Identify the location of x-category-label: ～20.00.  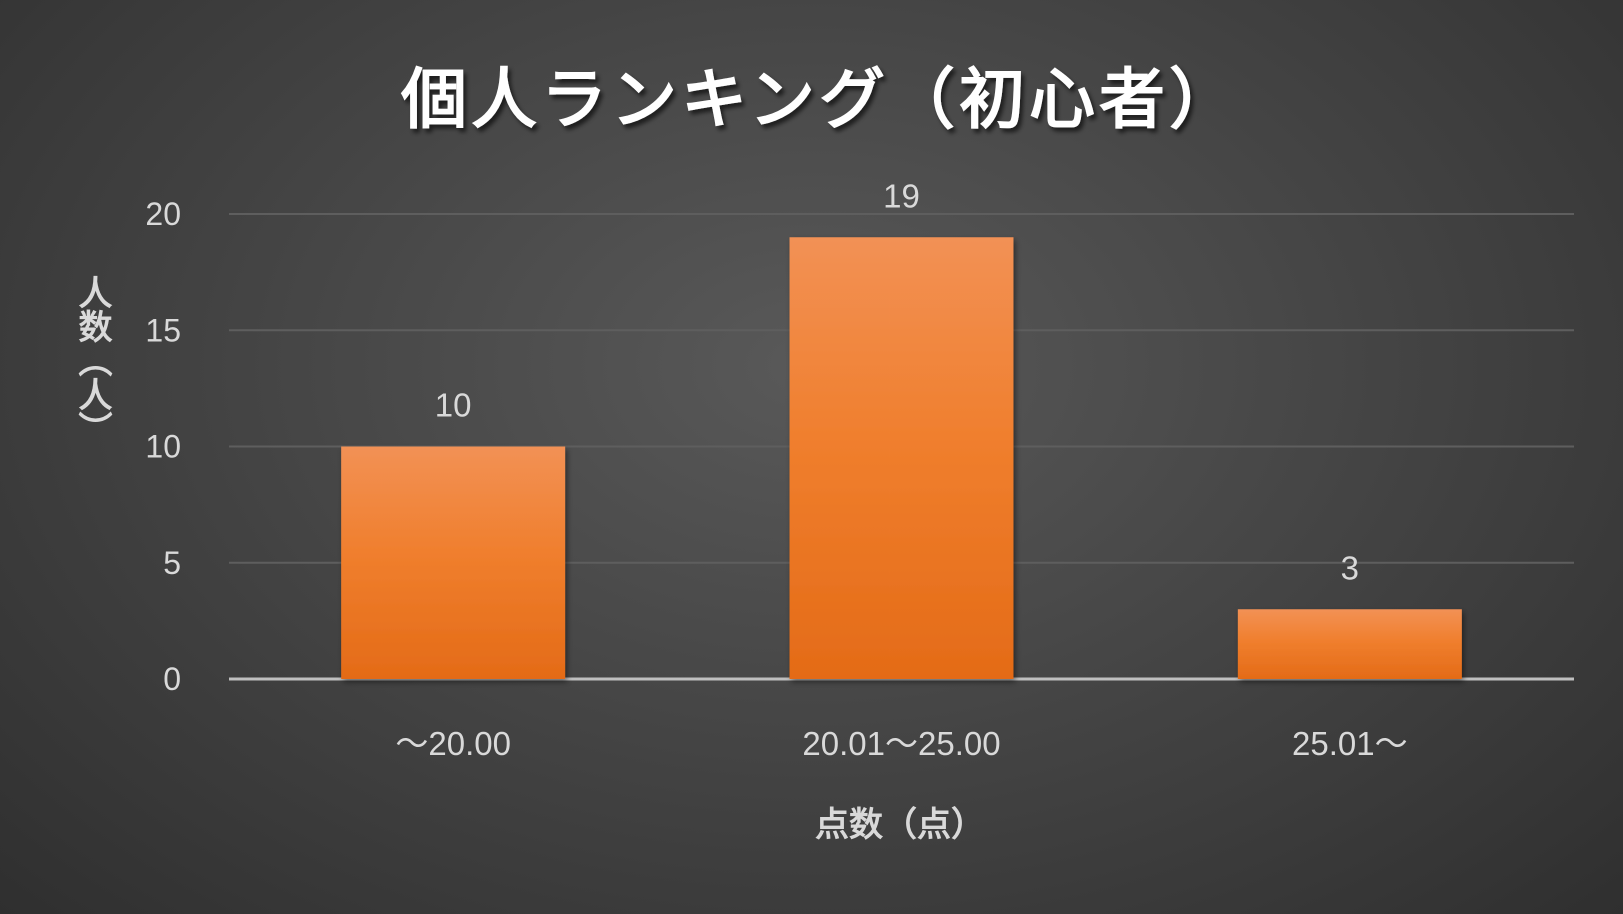
(453, 743).